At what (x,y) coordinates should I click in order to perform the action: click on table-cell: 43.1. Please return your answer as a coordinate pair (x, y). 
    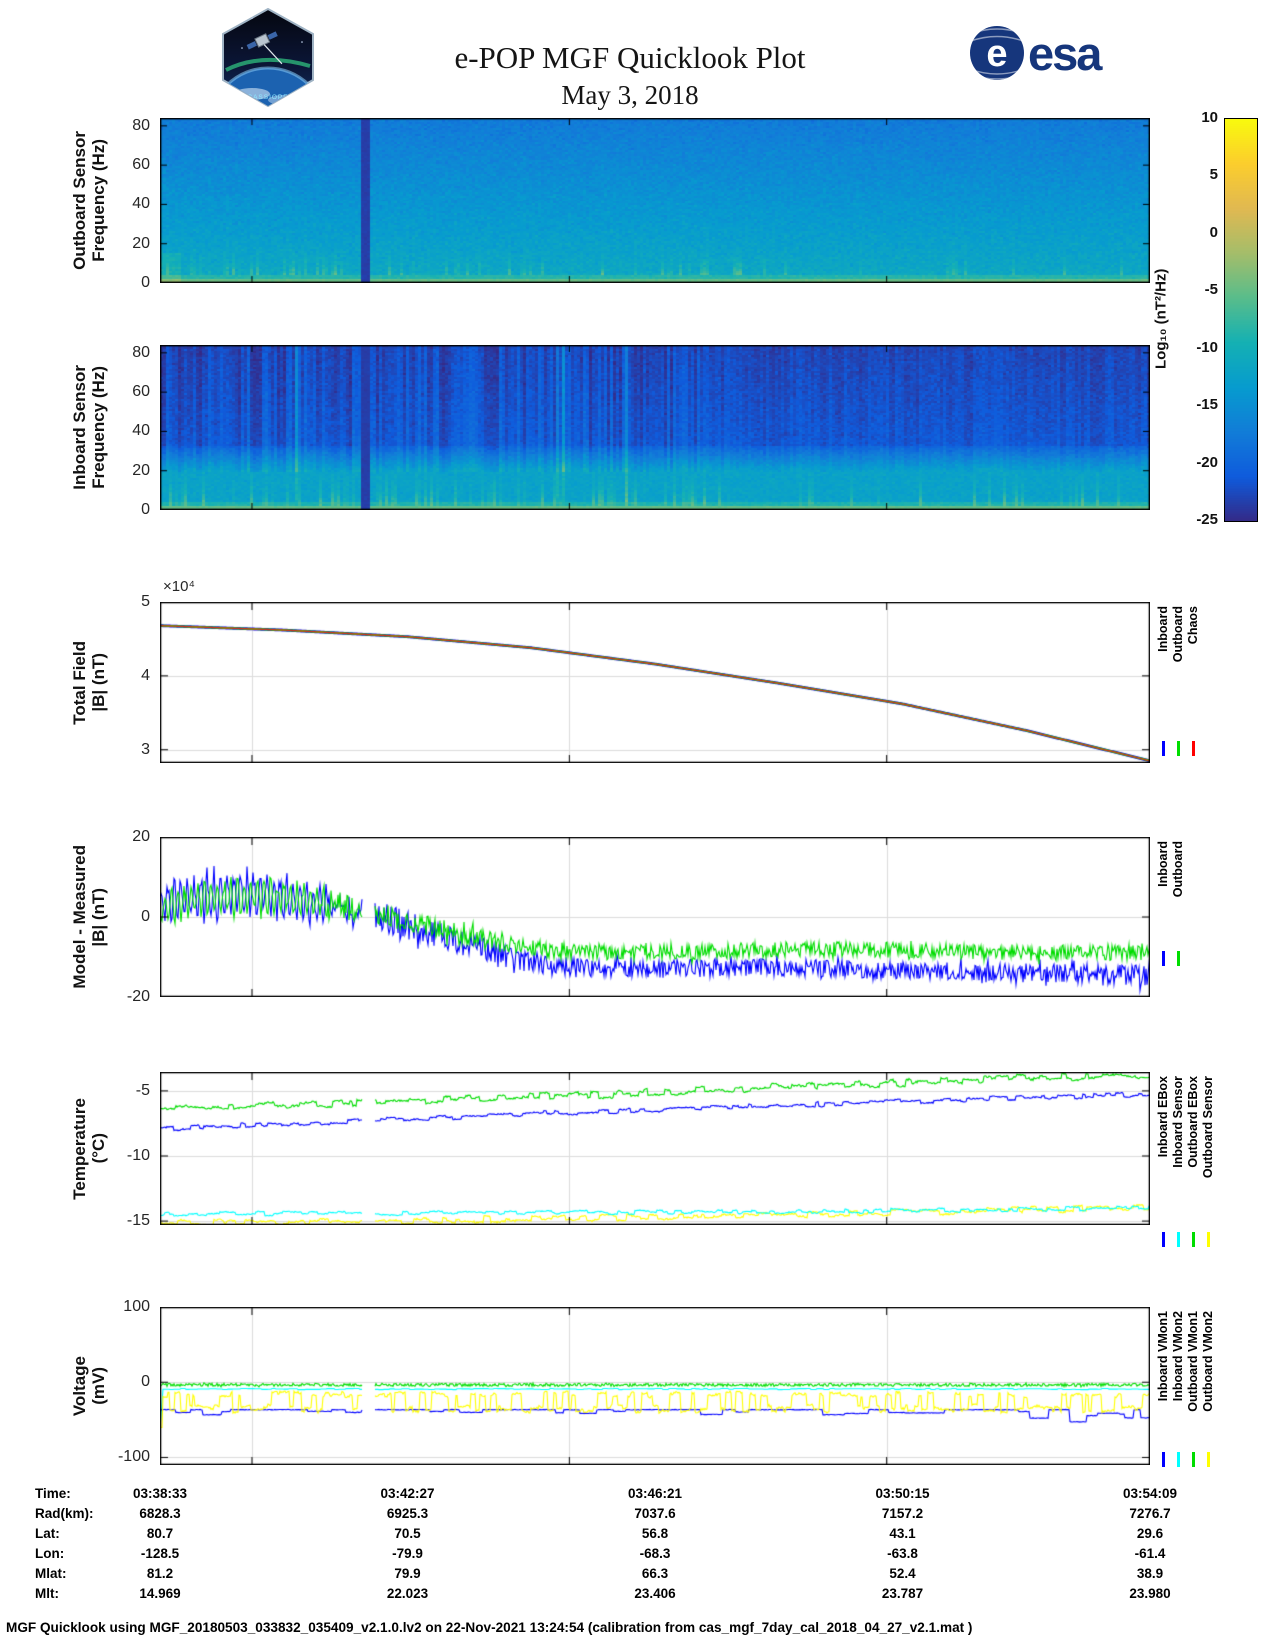
    Looking at the image, I should click on (902, 1533).